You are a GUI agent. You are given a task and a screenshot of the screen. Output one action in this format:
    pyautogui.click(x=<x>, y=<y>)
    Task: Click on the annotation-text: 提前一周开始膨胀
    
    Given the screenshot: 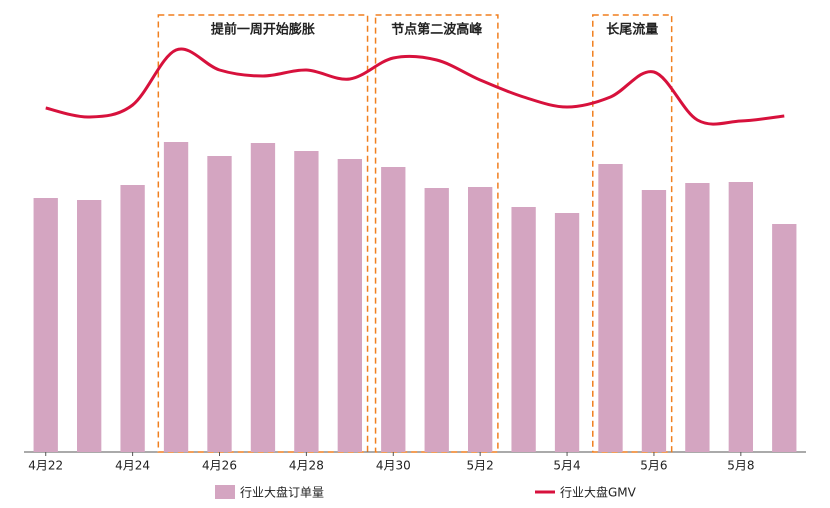 What is the action you would take?
    pyautogui.click(x=263, y=30)
    